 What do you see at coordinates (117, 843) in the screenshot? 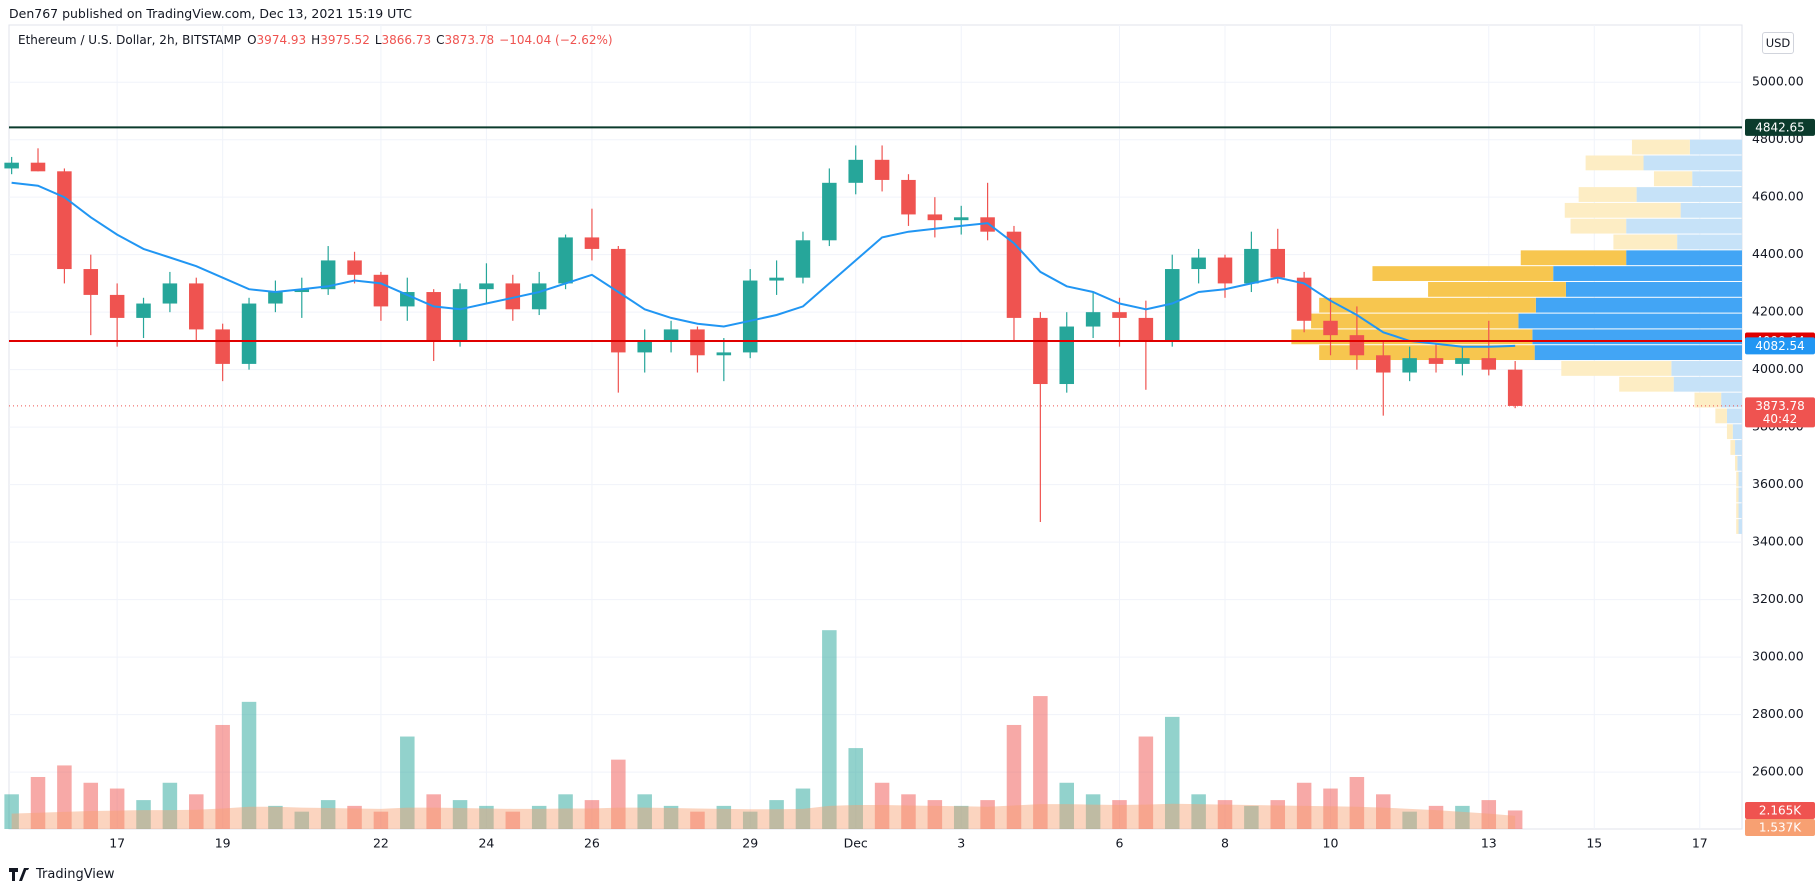
I see `x-tick-label: 17` at bounding box center [117, 843].